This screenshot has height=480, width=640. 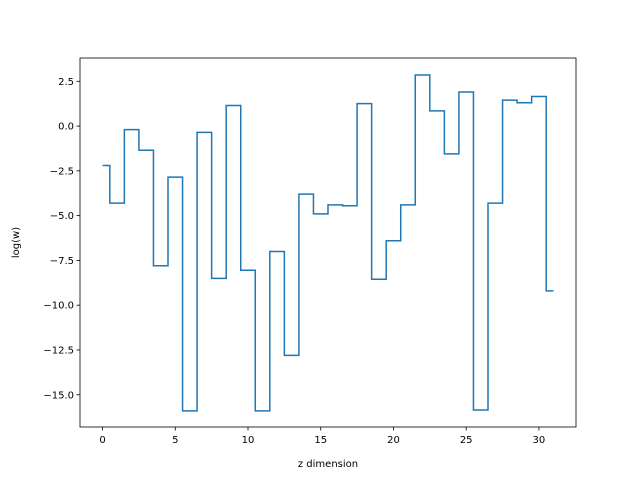 I want to click on y-axis-label: log(w), so click(x=16, y=242).